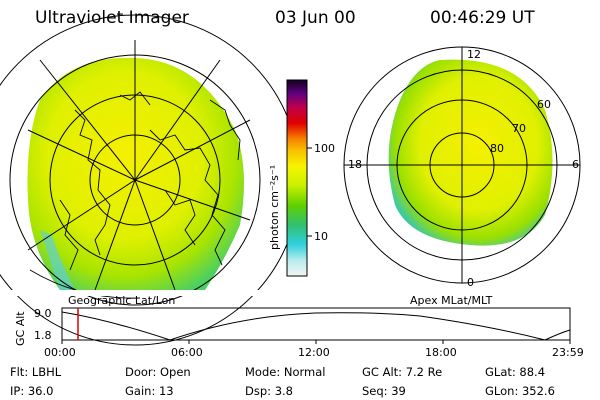  I want to click on timeline-xtick: 00:00, so click(60, 352).